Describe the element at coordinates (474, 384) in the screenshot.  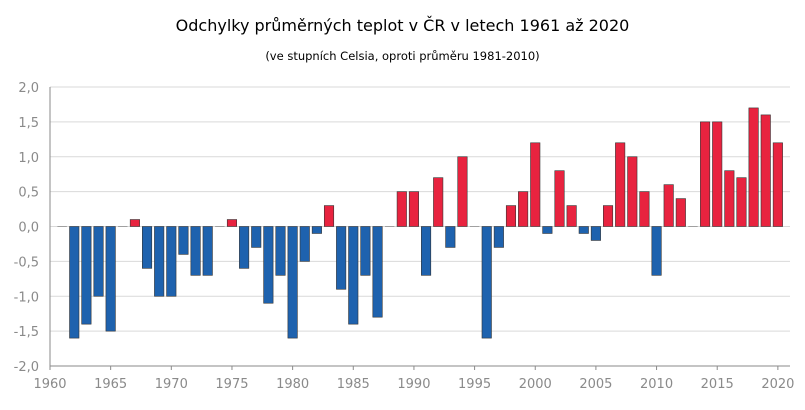
I see `x-tick-label: 1995` at that location.